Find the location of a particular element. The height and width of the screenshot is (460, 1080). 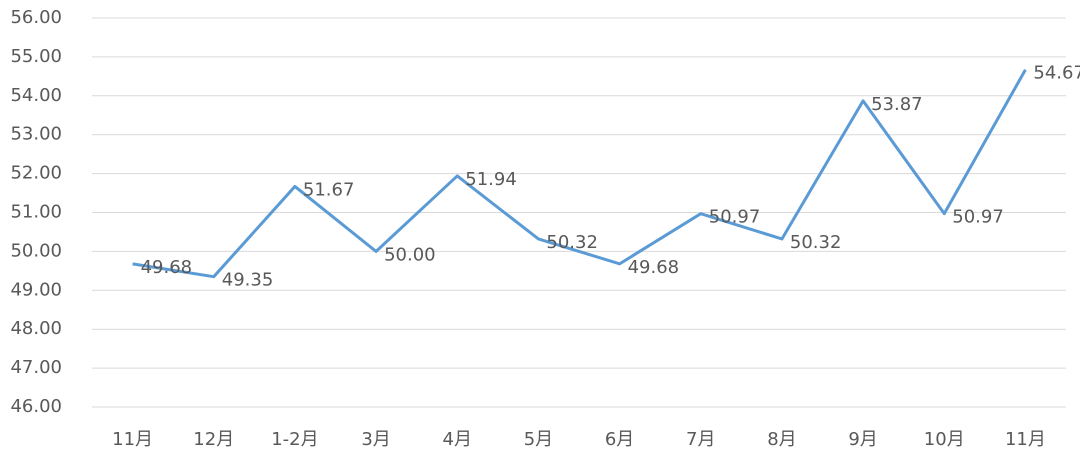

y-tick-label: 53.00 is located at coordinates (36, 134).